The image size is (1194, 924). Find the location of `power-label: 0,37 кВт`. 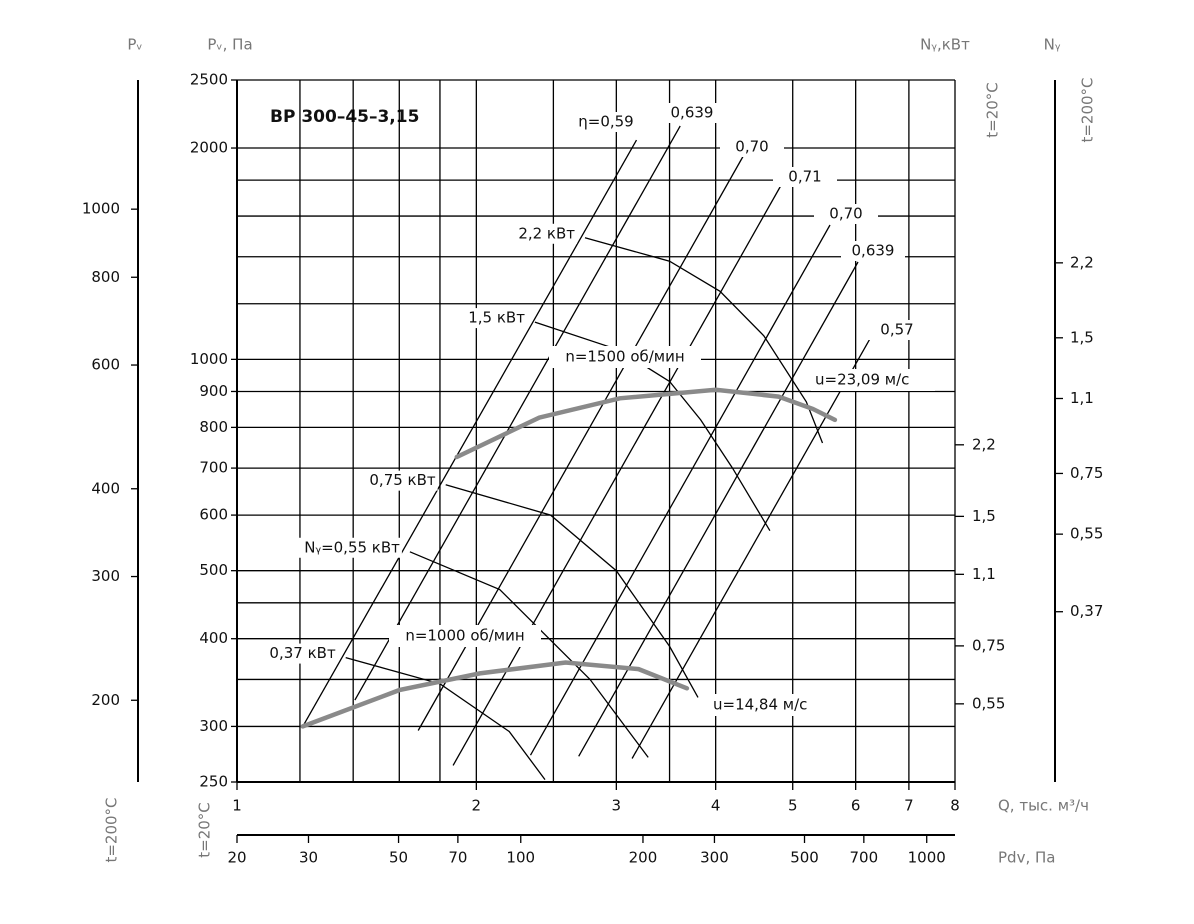

power-label: 0,37 кВт is located at coordinates (302, 653).